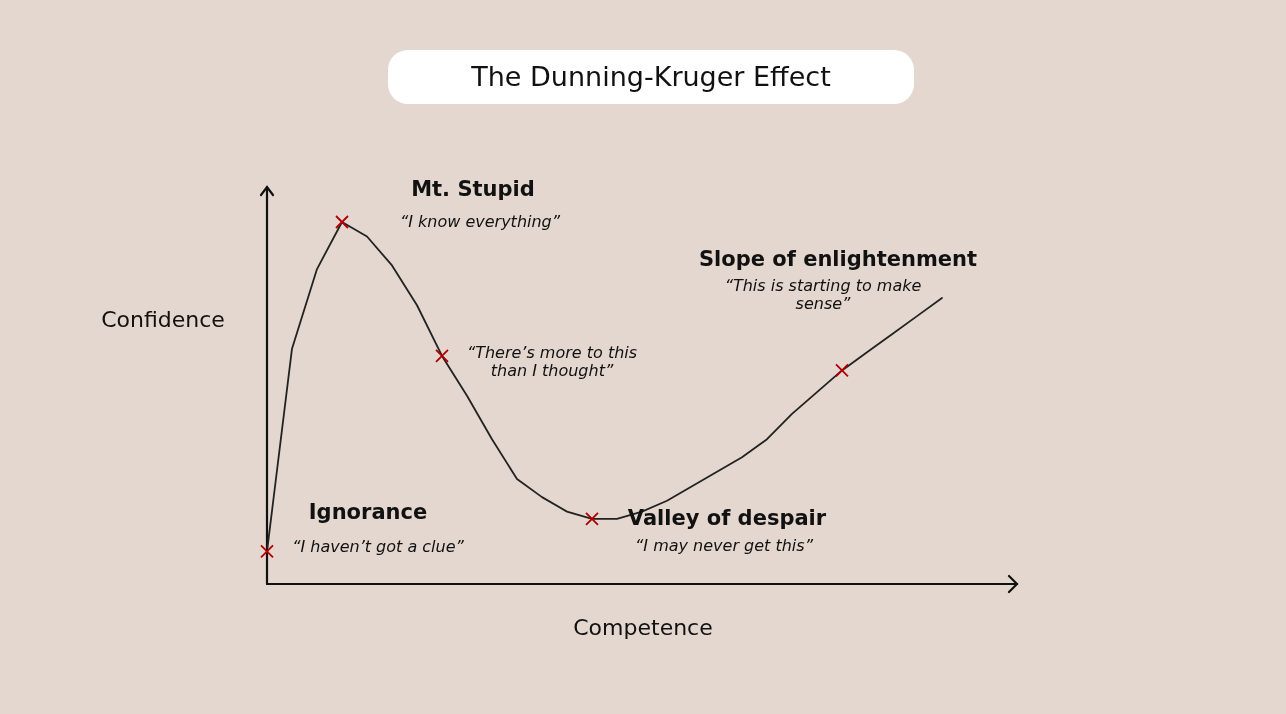 The width and height of the screenshot is (1286, 714). Describe the element at coordinates (552, 362) in the screenshot. I see `annotation: “There’s more to this than I thought”` at that location.